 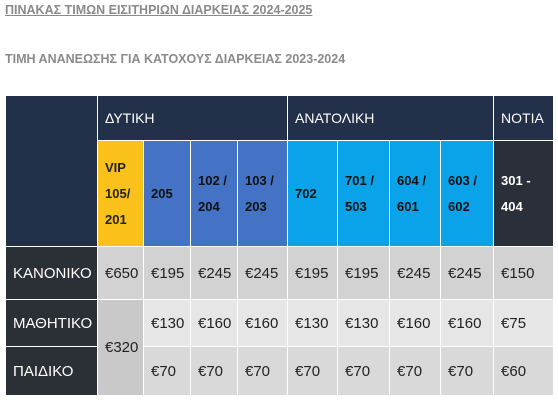 What do you see at coordinates (415, 193) in the screenshot?
I see `column-header: 604 / 601` at bounding box center [415, 193].